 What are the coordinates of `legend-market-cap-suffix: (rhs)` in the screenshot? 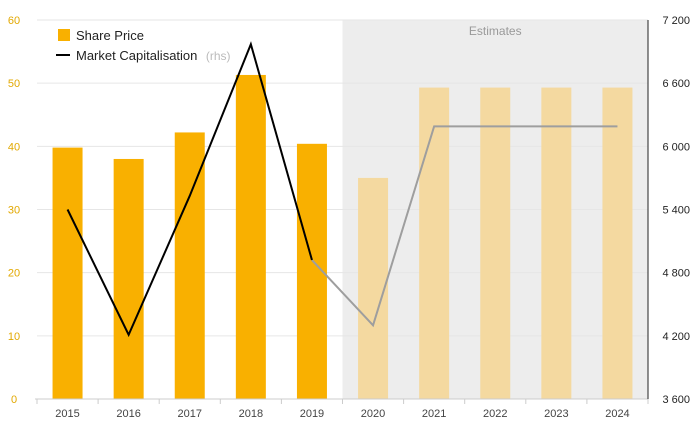 It's located at (218, 56).